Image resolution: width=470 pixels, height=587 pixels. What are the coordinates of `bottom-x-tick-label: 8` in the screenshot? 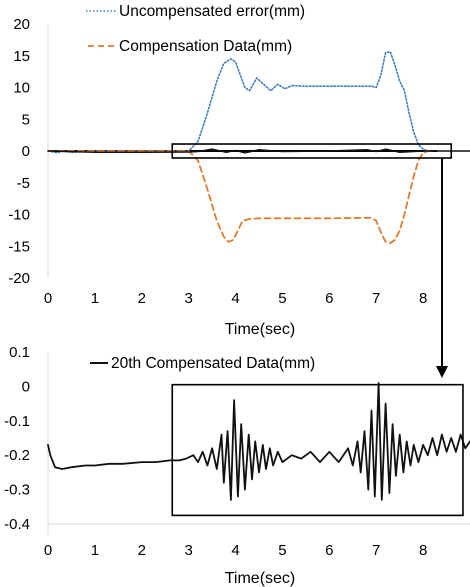 It's located at (423, 550).